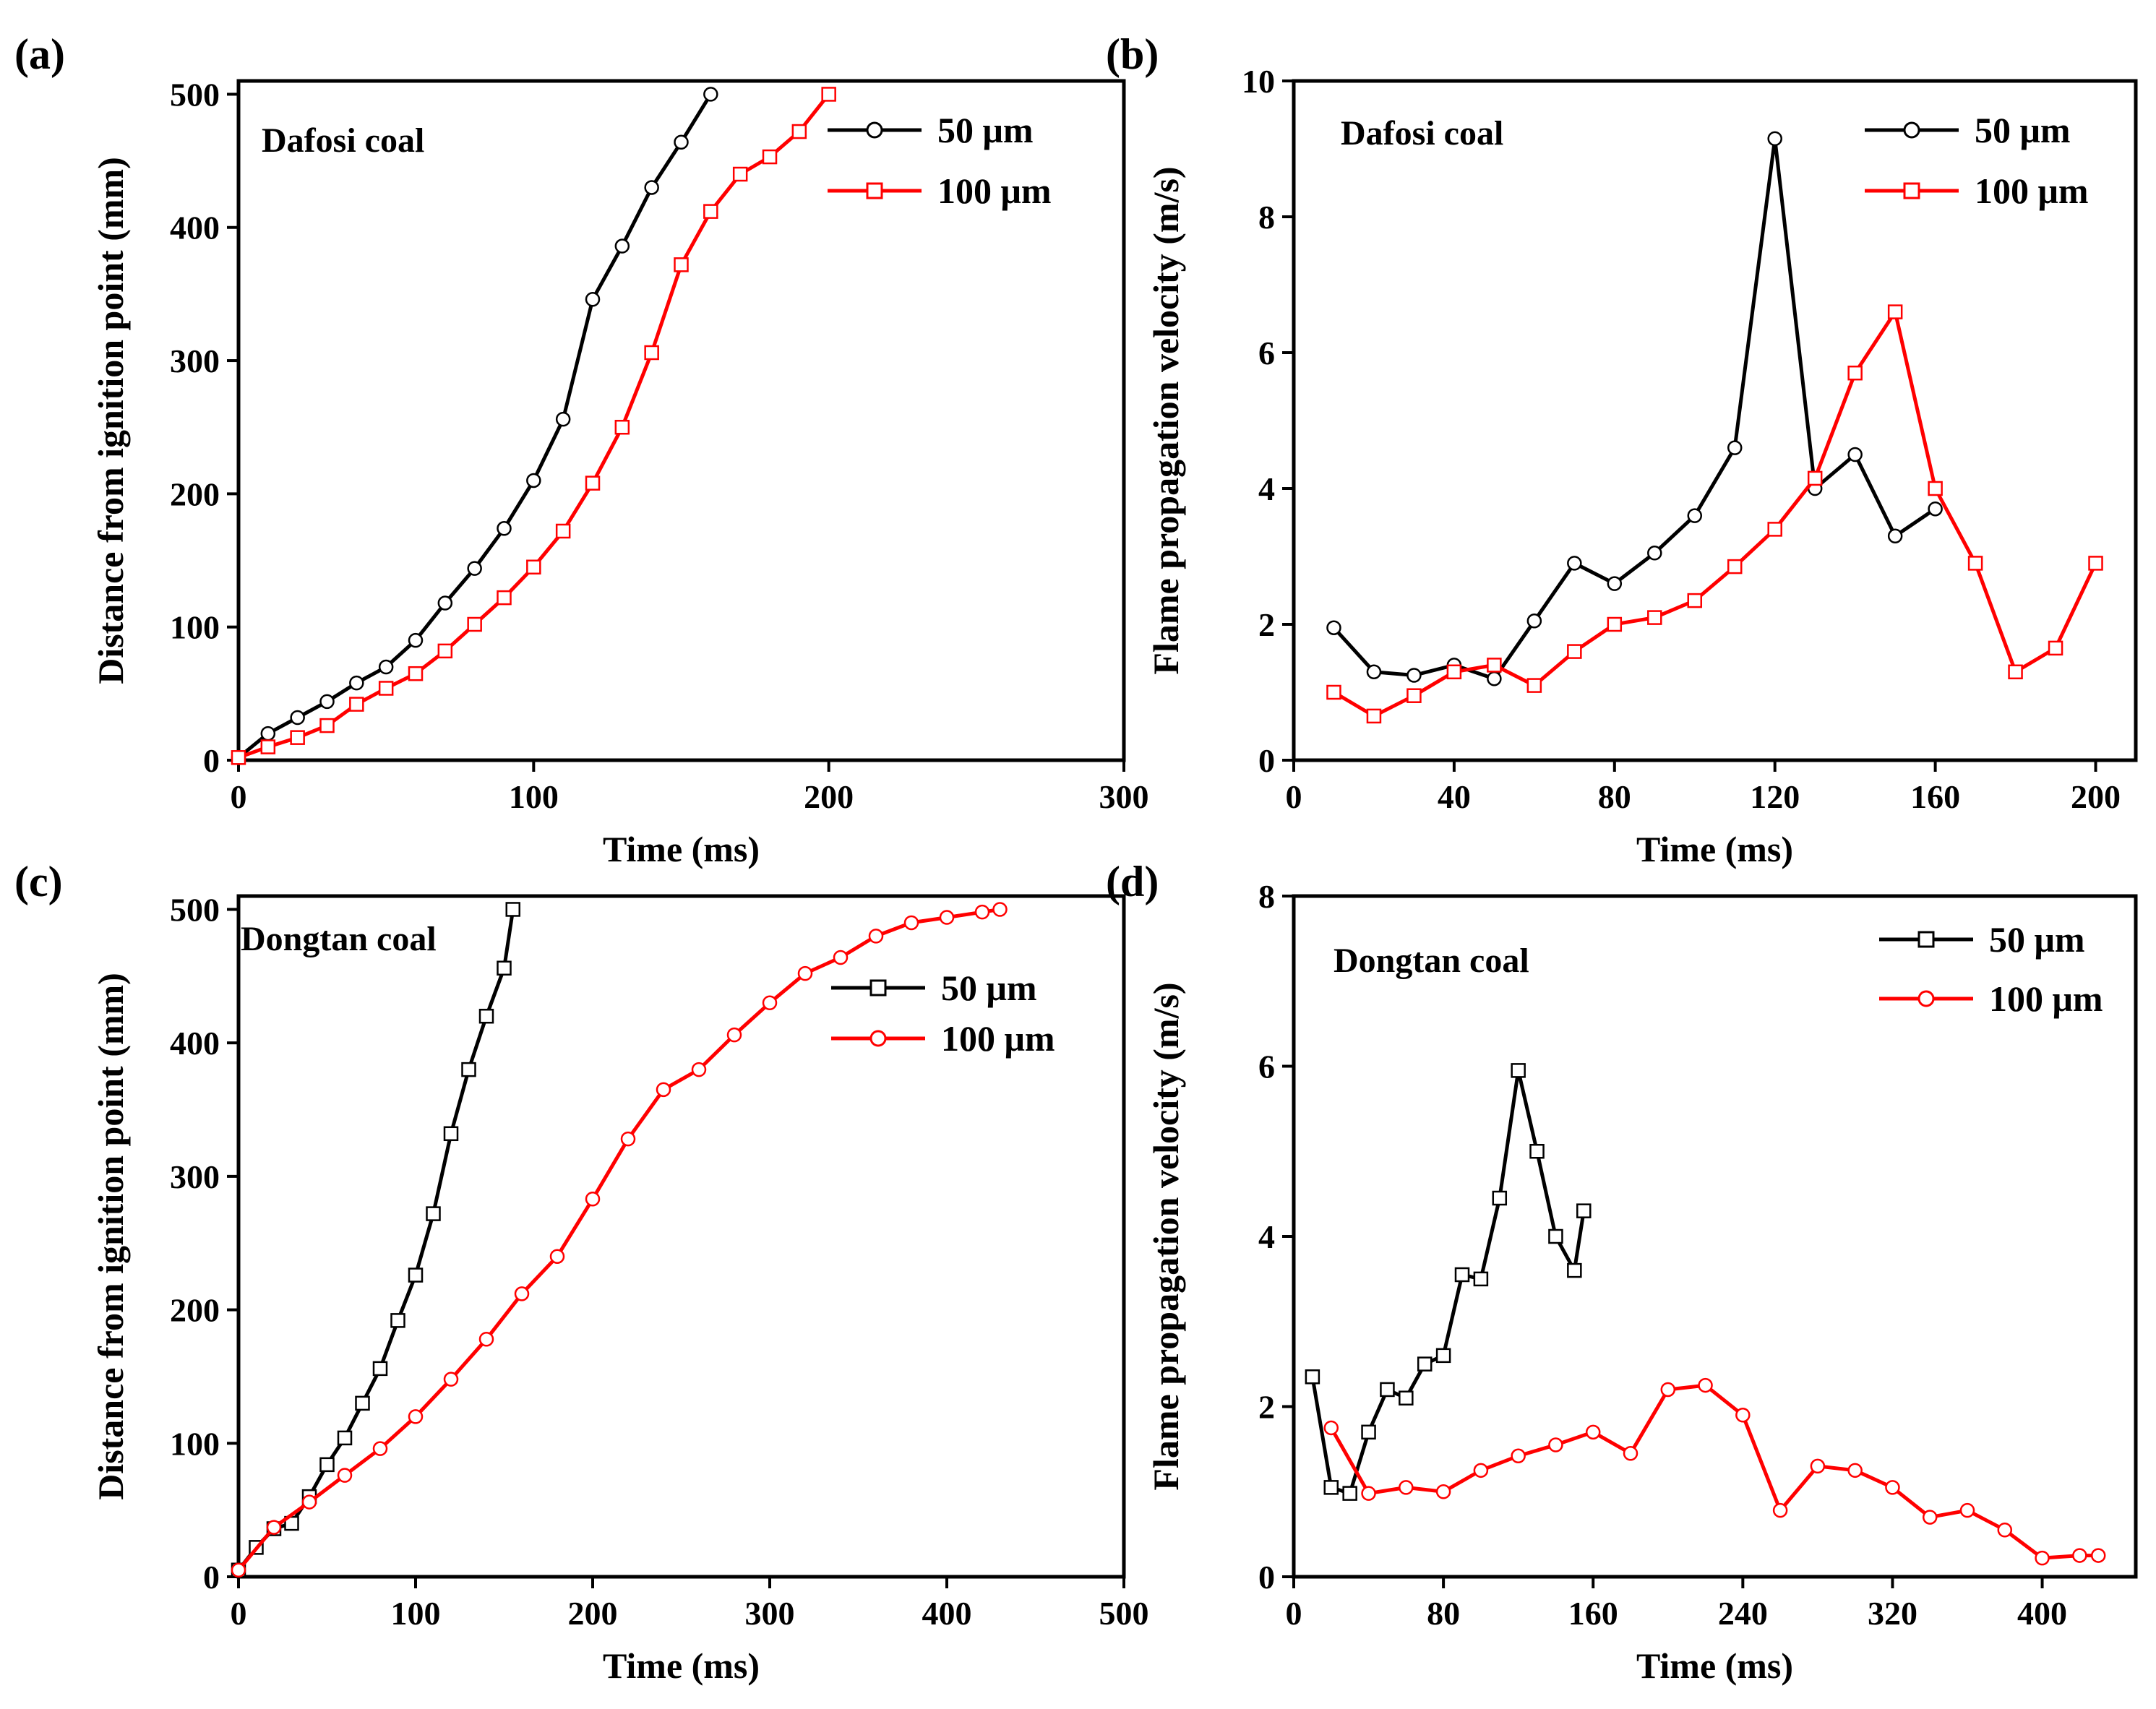 This screenshot has height=1709, width=2156. I want to click on y-tick-label: 300, so click(195, 361).